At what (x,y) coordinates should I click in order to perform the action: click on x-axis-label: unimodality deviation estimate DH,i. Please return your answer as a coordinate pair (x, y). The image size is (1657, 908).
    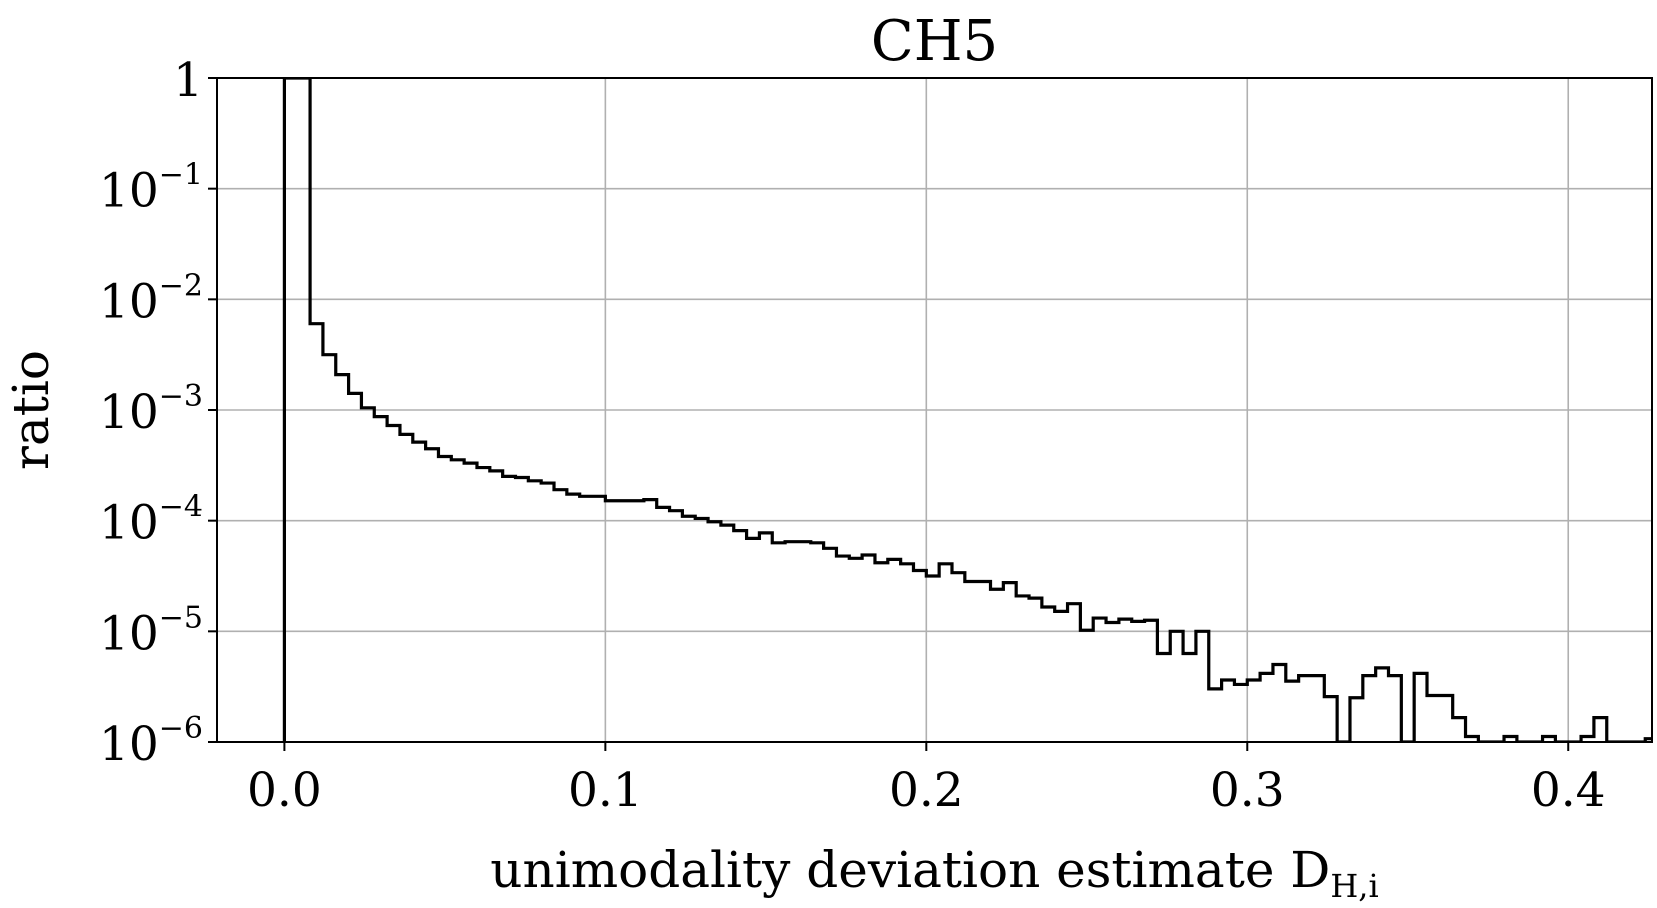
    Looking at the image, I should click on (934, 873).